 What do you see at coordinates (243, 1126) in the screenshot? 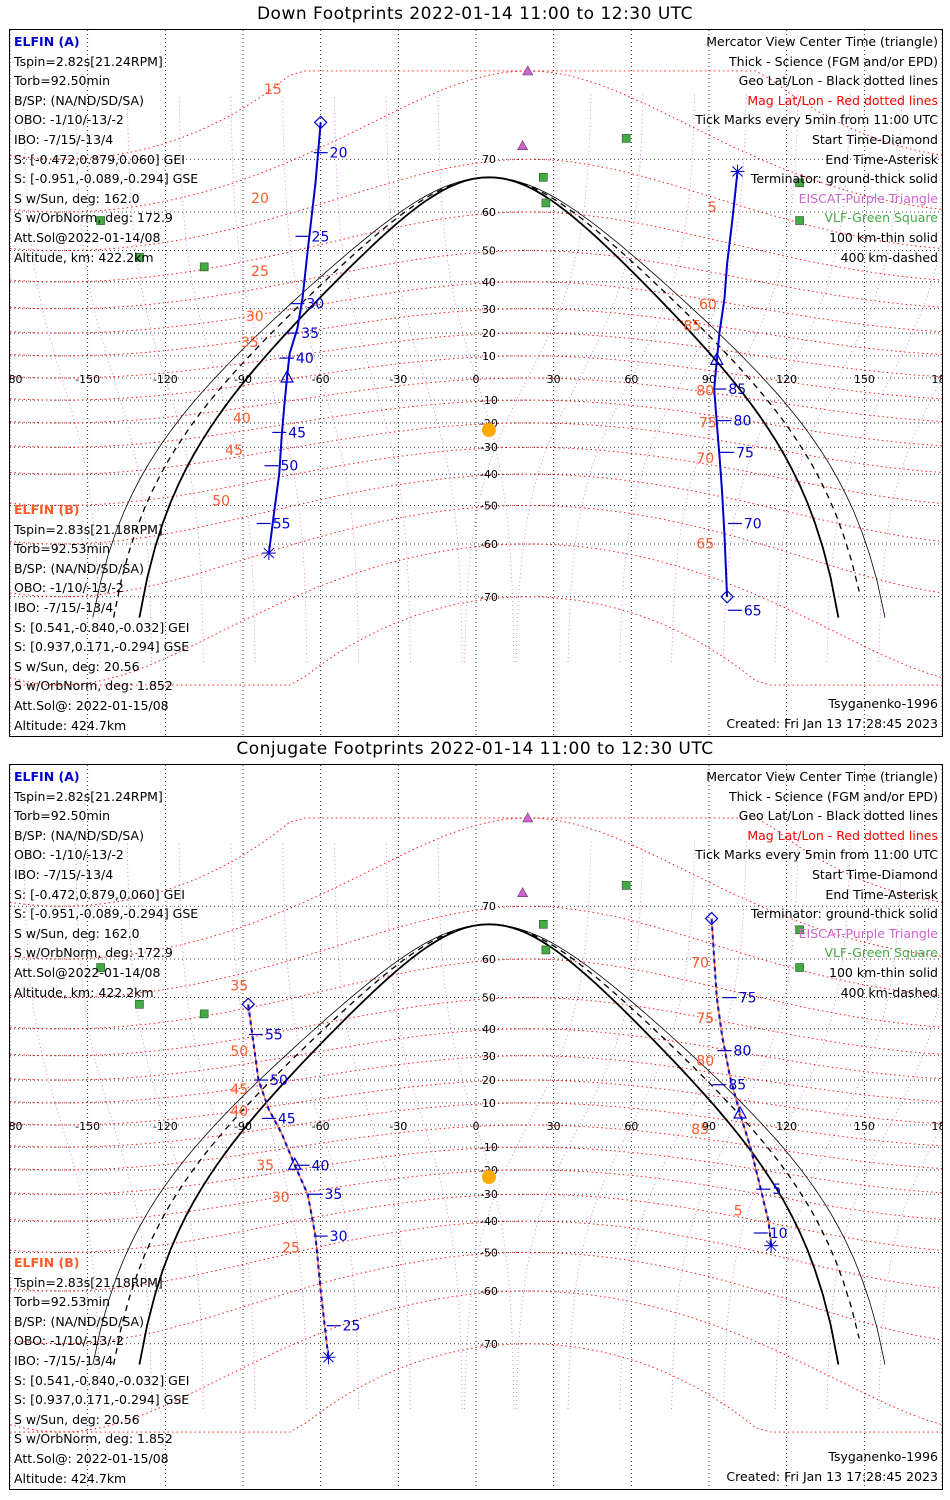
I see `lon-tick-label: -90` at bounding box center [243, 1126].